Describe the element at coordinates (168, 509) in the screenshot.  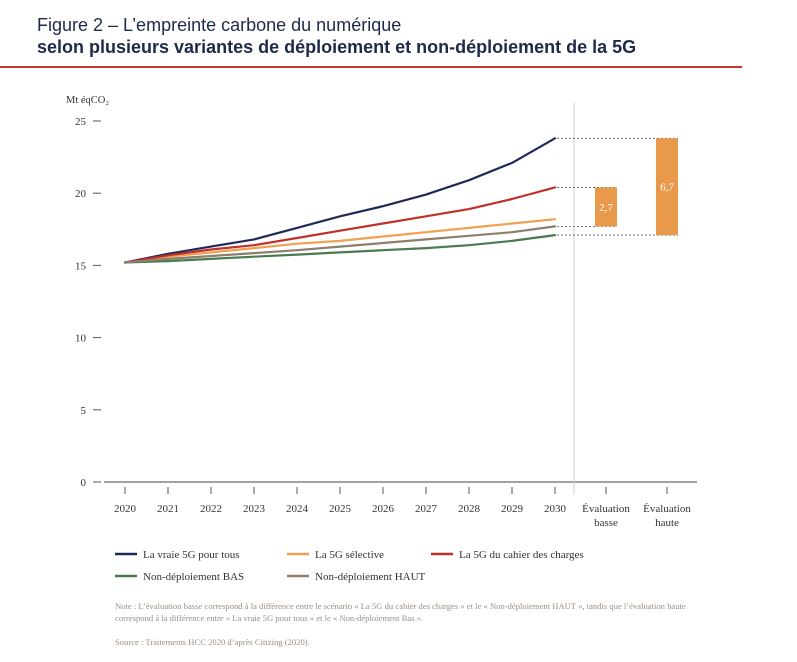
I see `x-tick-label: 2021` at that location.